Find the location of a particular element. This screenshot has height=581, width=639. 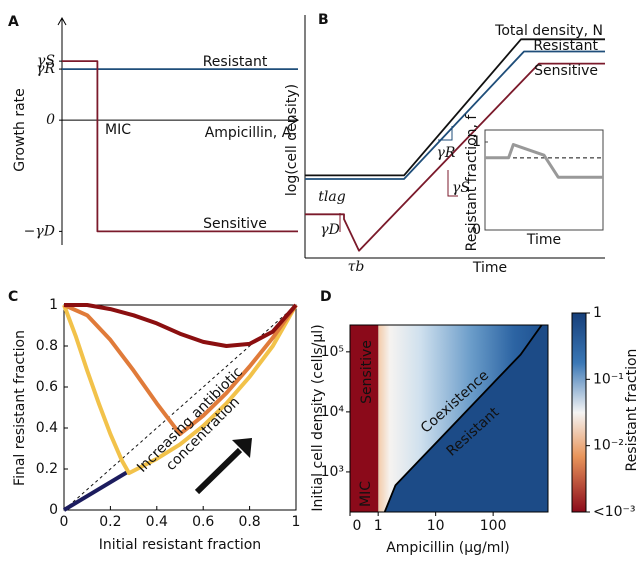

colorbar-tick-label: 10⁻¹ is located at coordinates (608, 379).